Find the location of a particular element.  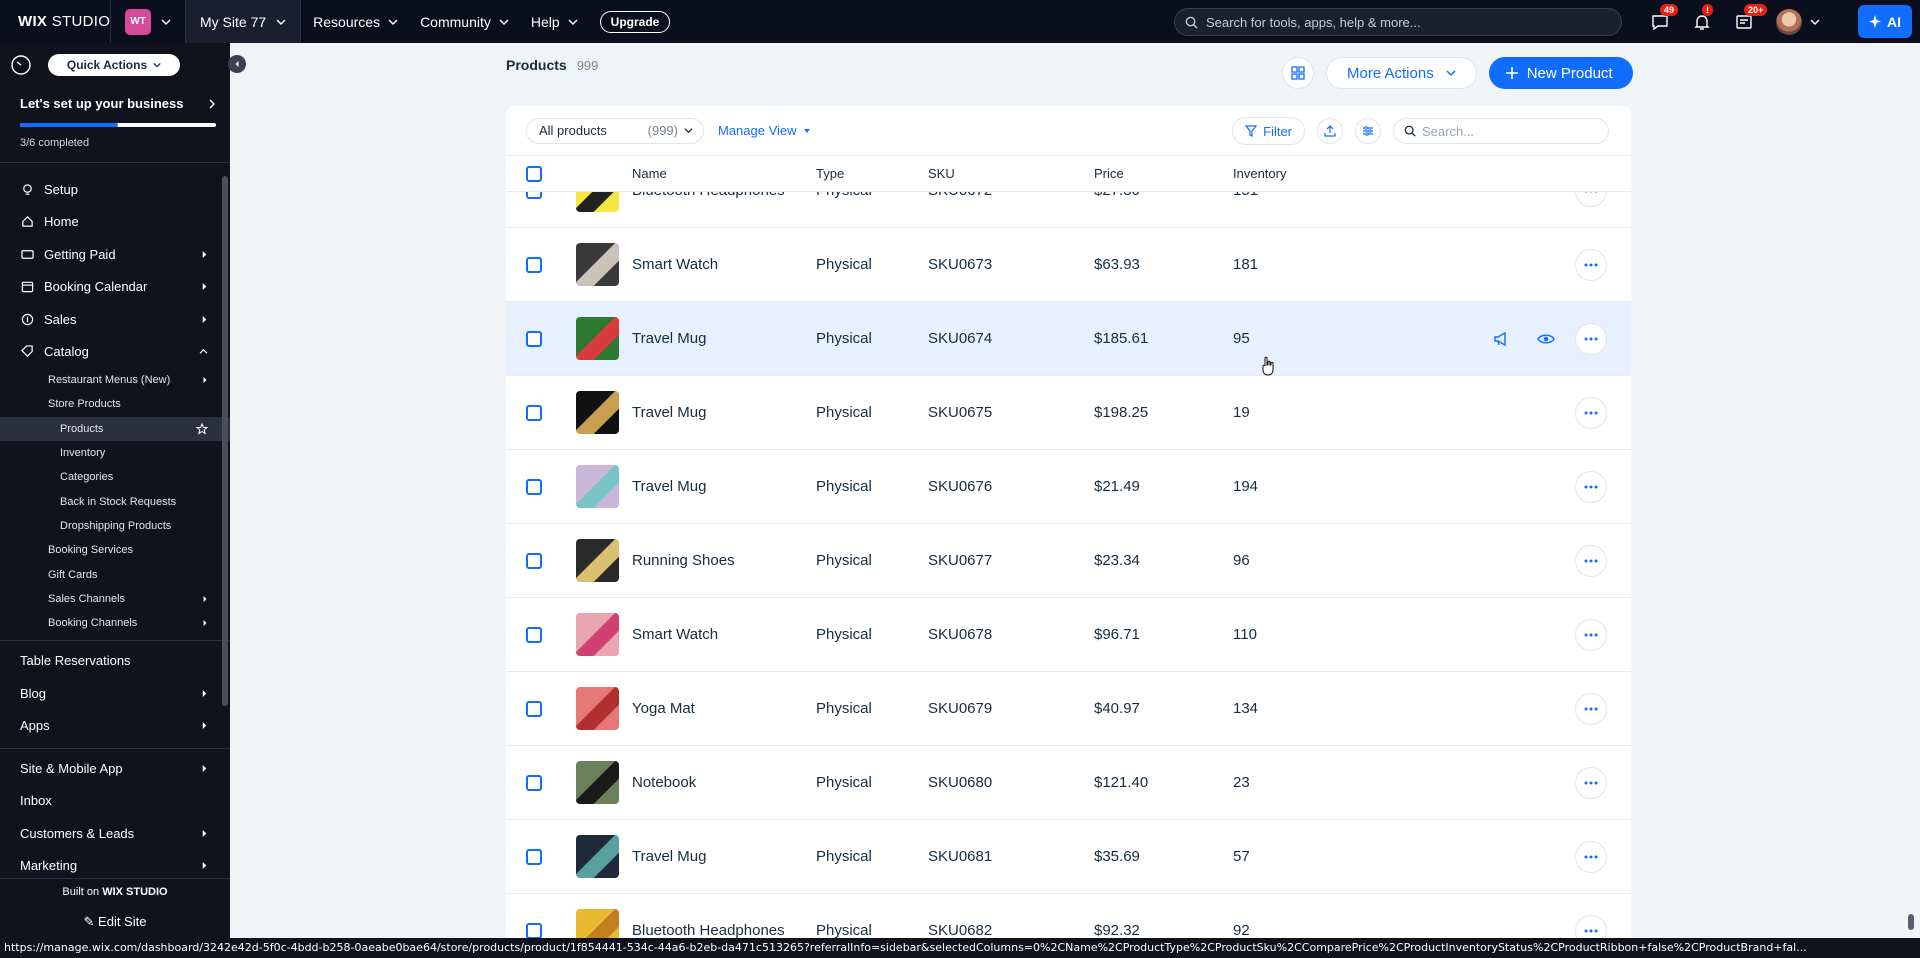

sub-item-categories: Categories is located at coordinates (87, 477).